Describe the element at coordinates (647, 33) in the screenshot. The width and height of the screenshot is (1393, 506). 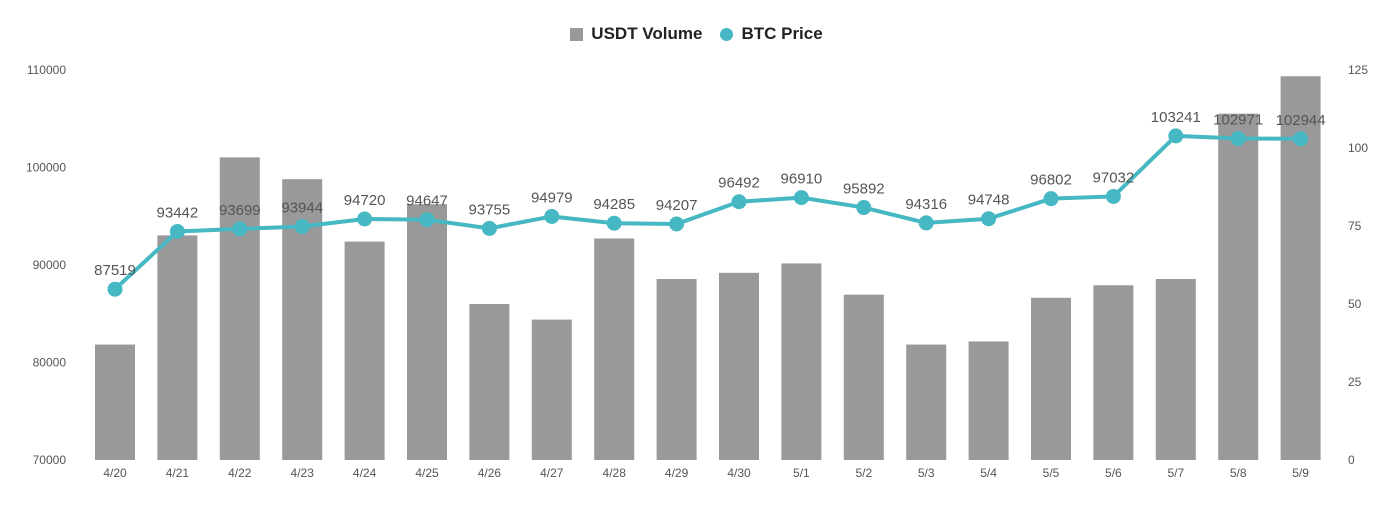
I see `legend-label-usdt-volume: USDT Volume` at that location.